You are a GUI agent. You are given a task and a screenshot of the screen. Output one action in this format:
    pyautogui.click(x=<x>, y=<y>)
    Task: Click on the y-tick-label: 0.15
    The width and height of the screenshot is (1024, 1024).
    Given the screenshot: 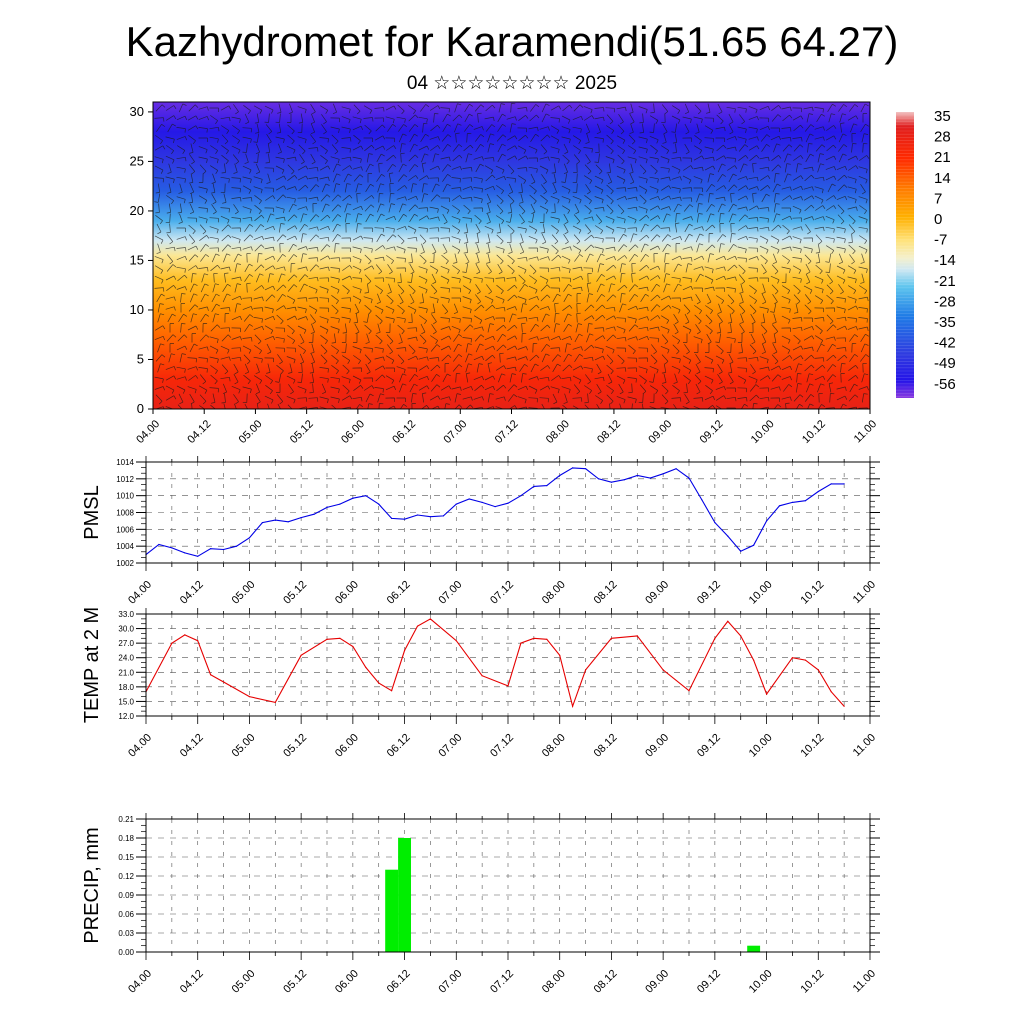 What is the action you would take?
    pyautogui.click(x=126, y=857)
    